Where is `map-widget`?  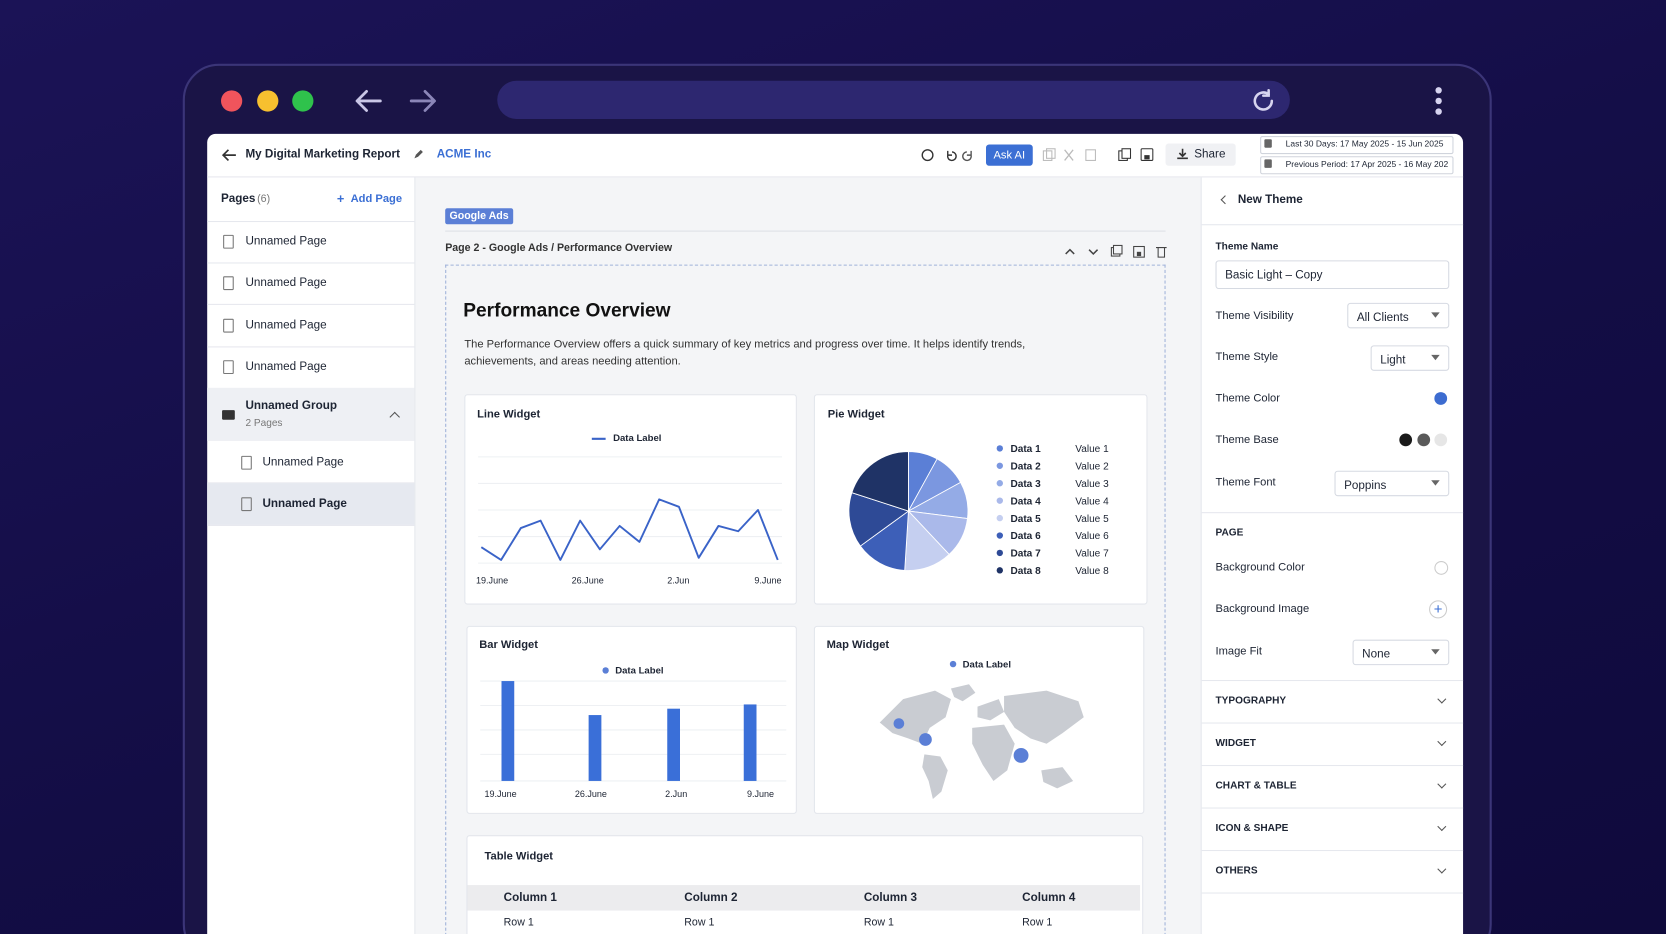 map-widget is located at coordinates (979, 719).